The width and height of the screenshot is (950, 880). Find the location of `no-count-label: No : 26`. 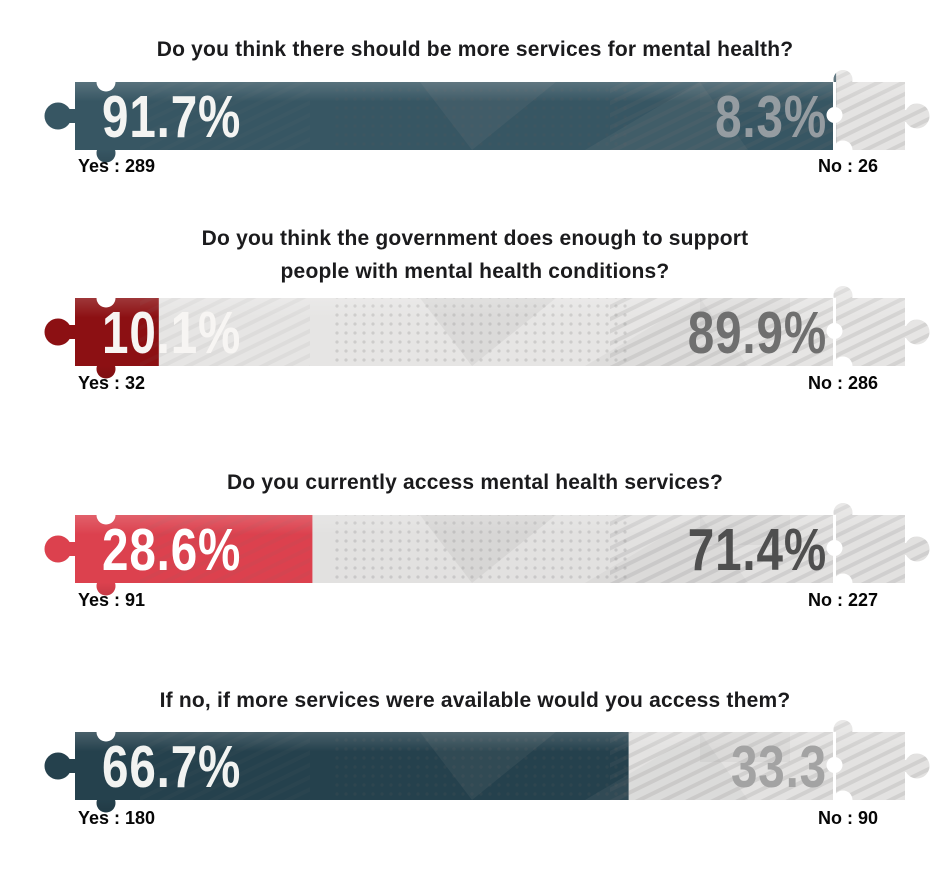

no-count-label: No : 26 is located at coordinates (847, 166).